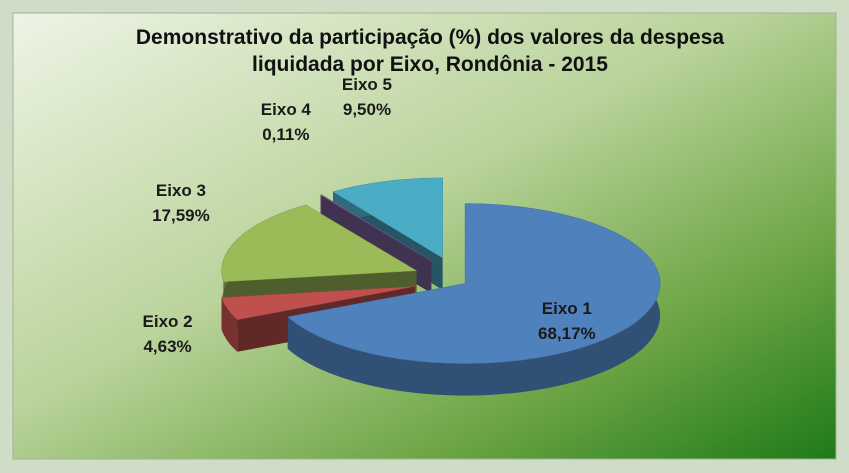 The width and height of the screenshot is (849, 473). What do you see at coordinates (567, 333) in the screenshot?
I see `data-label: 68,17%` at bounding box center [567, 333].